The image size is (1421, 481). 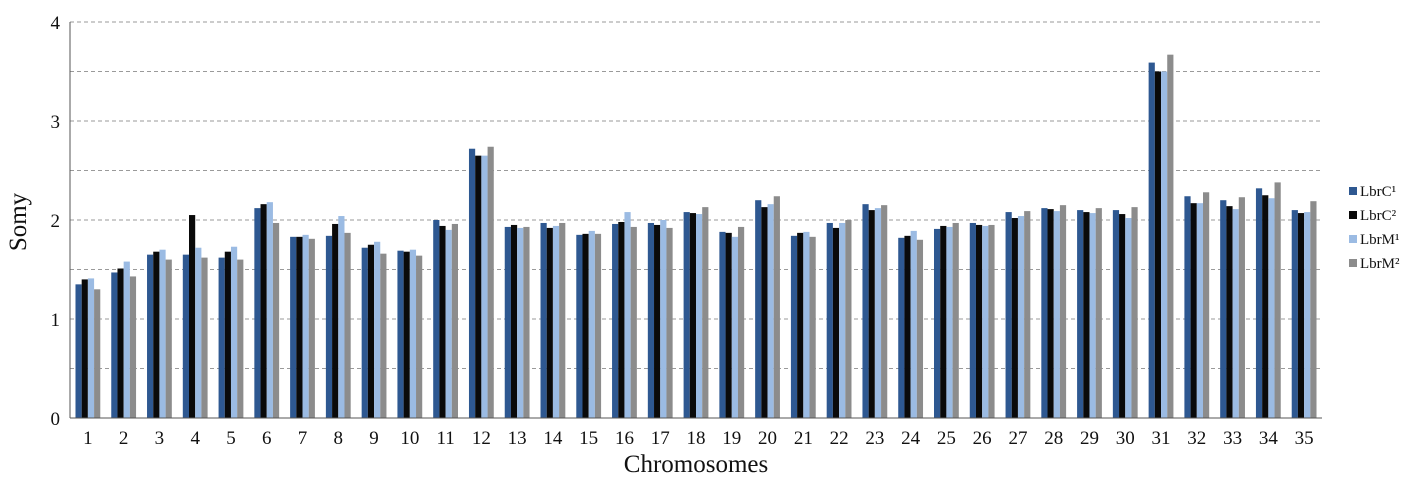 What do you see at coordinates (1378, 192) in the screenshot?
I see `legend-label: LbrC¹` at bounding box center [1378, 192].